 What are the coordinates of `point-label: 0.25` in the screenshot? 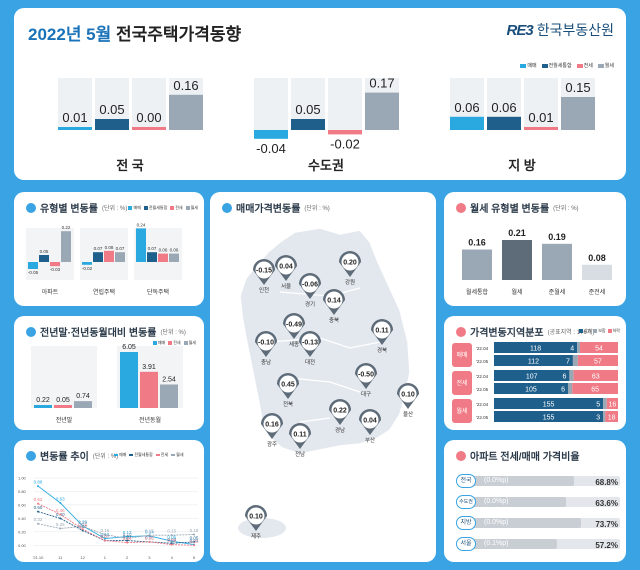 It's located at (60, 524).